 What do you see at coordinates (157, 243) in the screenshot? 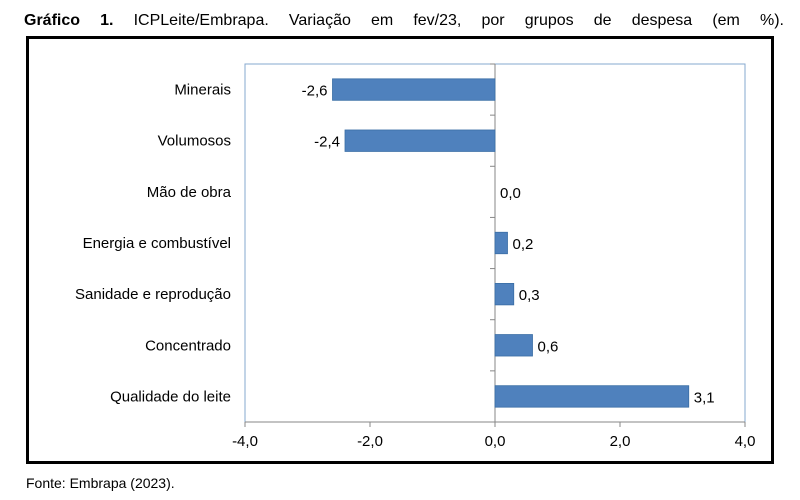
I see `category-label: Energia e combustível` at bounding box center [157, 243].